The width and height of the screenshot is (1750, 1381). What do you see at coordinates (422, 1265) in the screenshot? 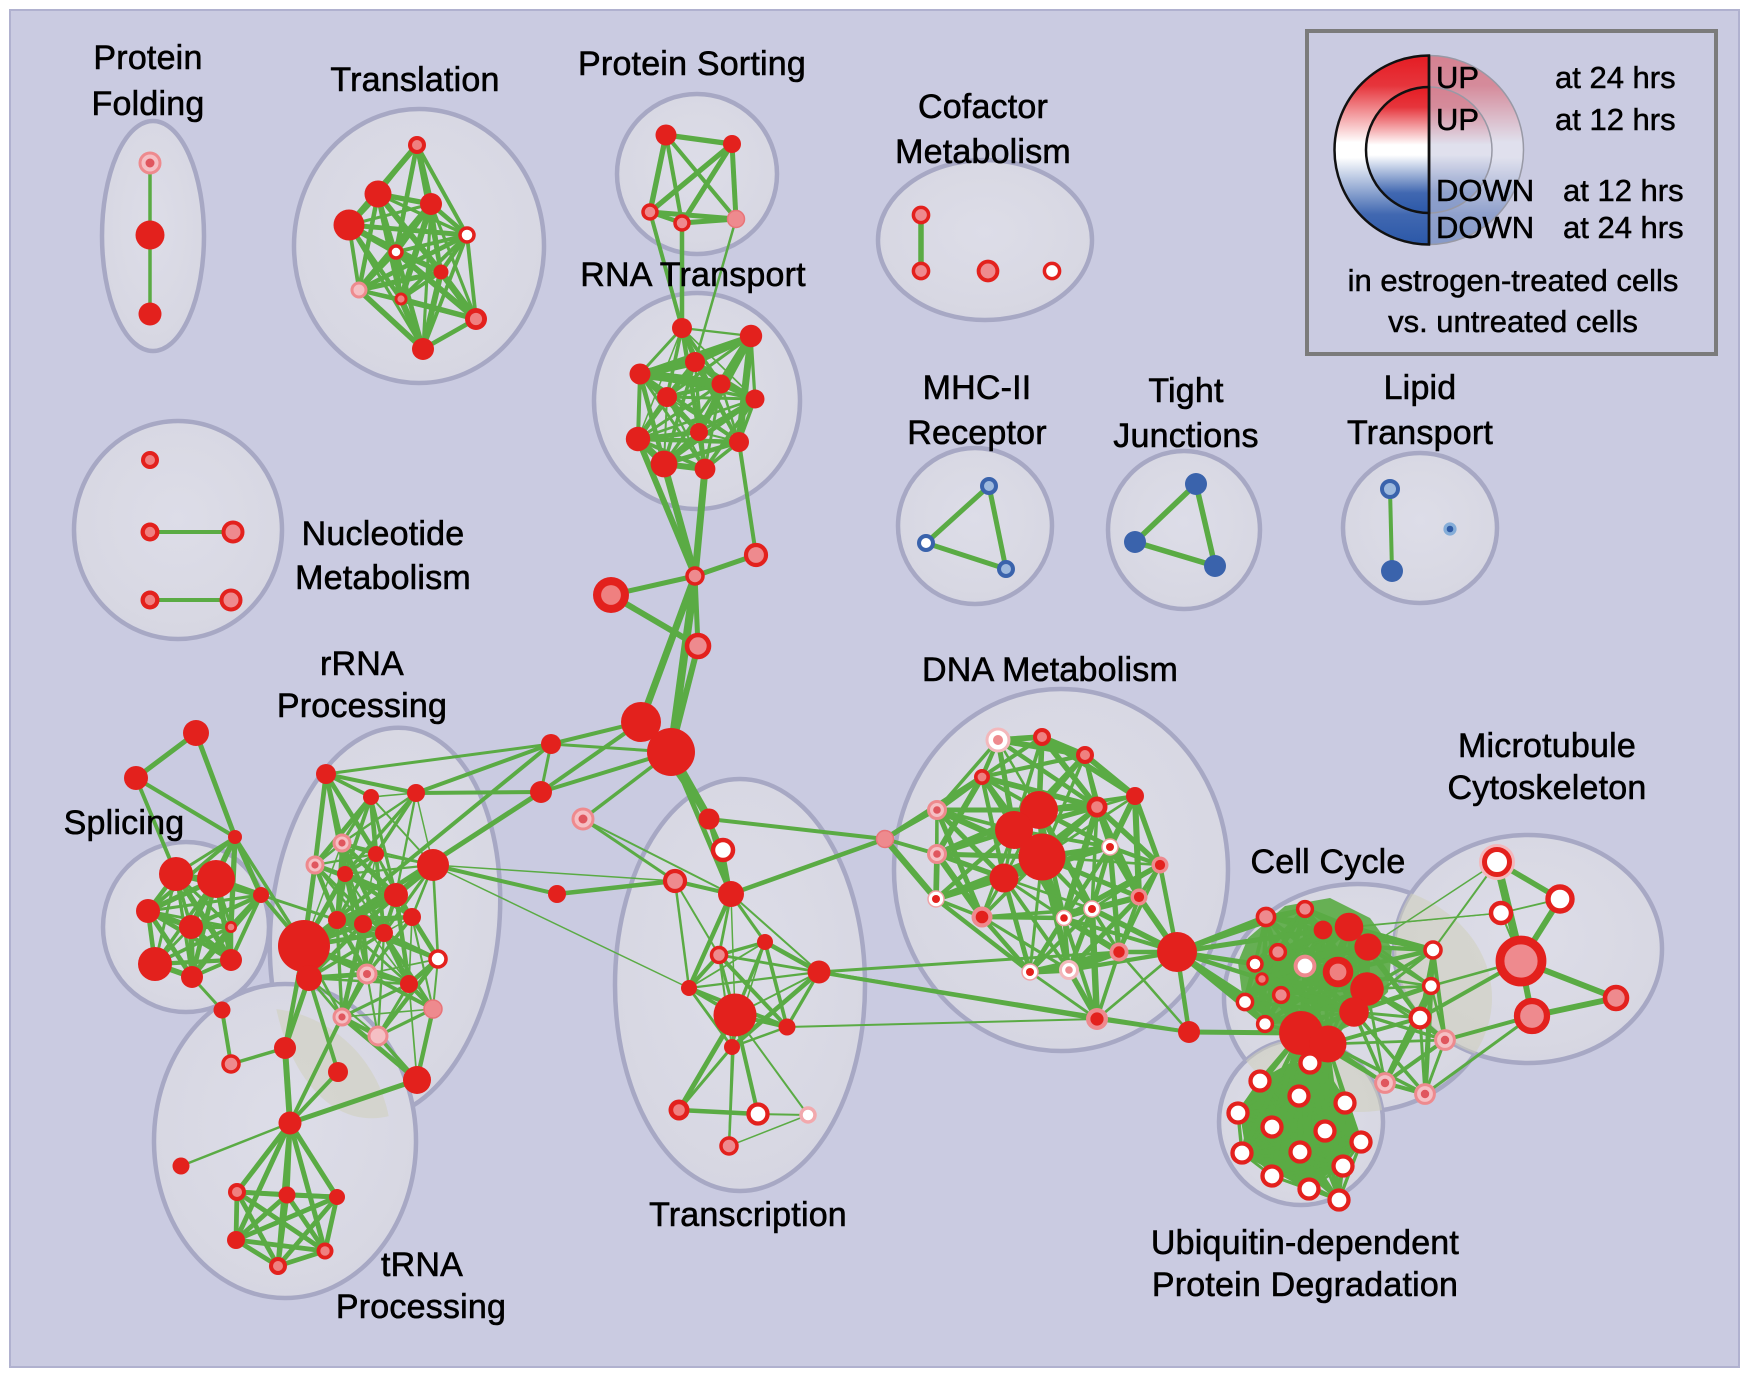
I see `svg-text: tRNA` at bounding box center [422, 1265].